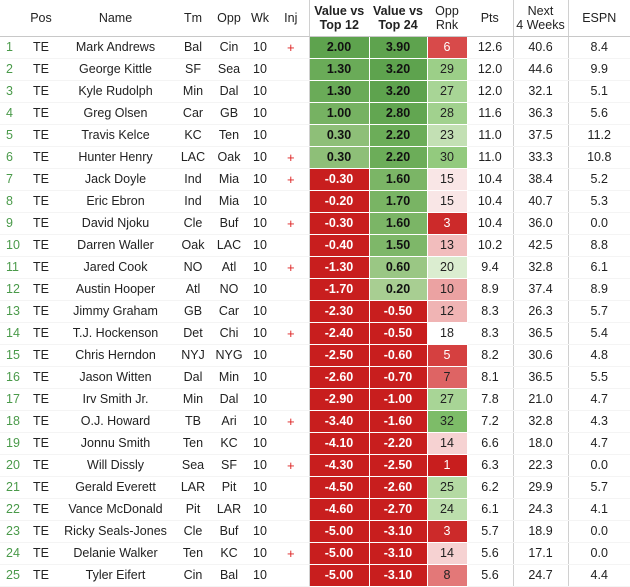 The width and height of the screenshot is (630, 587). Describe the element at coordinates (115, 355) in the screenshot. I see `cell-player-name: Chris Herndon` at that location.